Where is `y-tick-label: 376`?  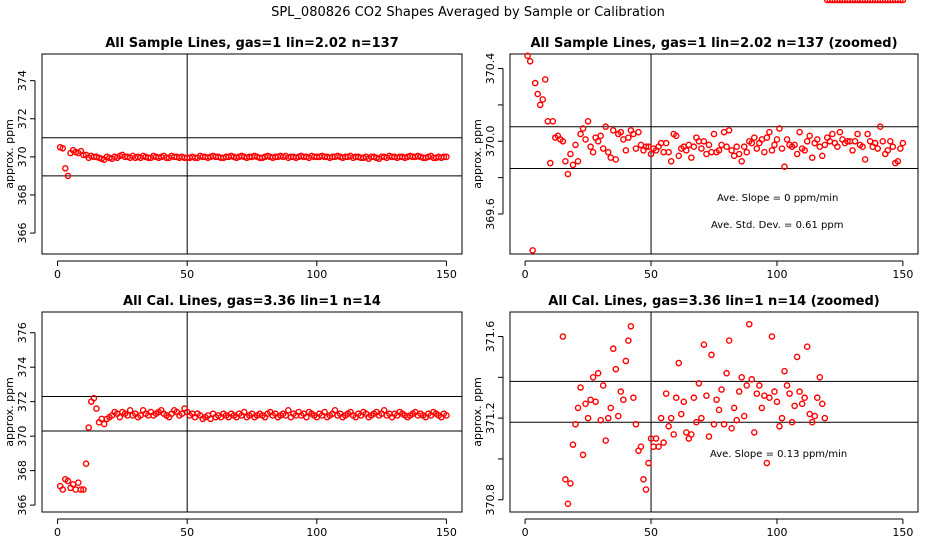
y-tick-label: 376 is located at coordinates (22, 332).